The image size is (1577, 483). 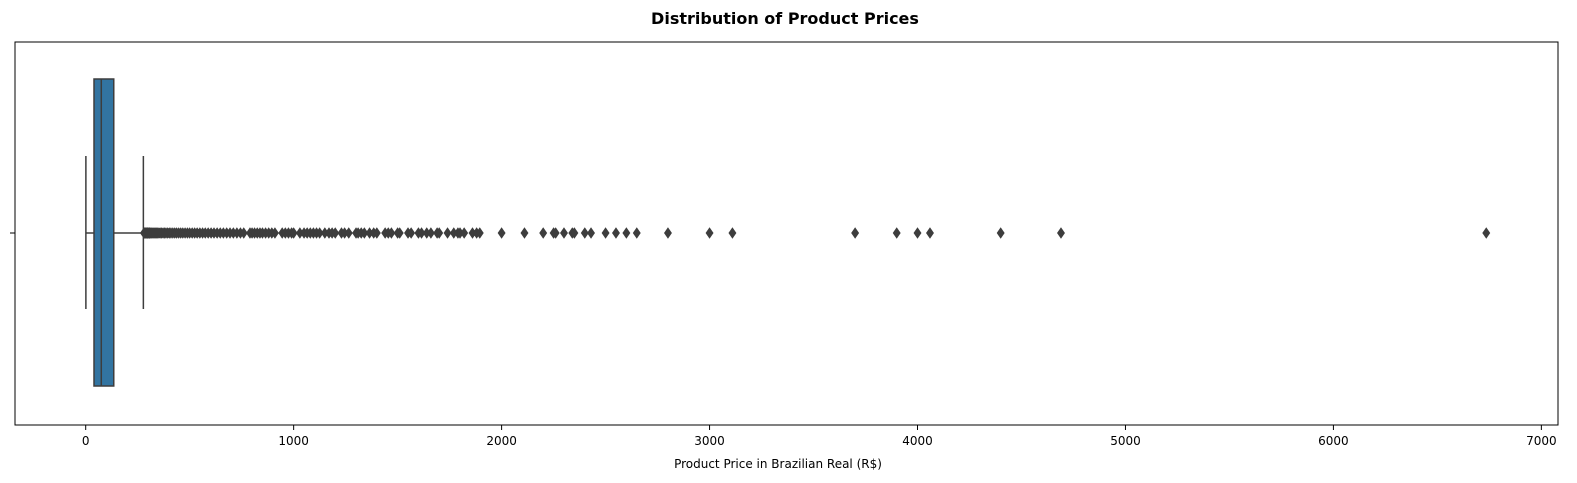 I want to click on x-tick-label: 5000, so click(x=1125, y=441).